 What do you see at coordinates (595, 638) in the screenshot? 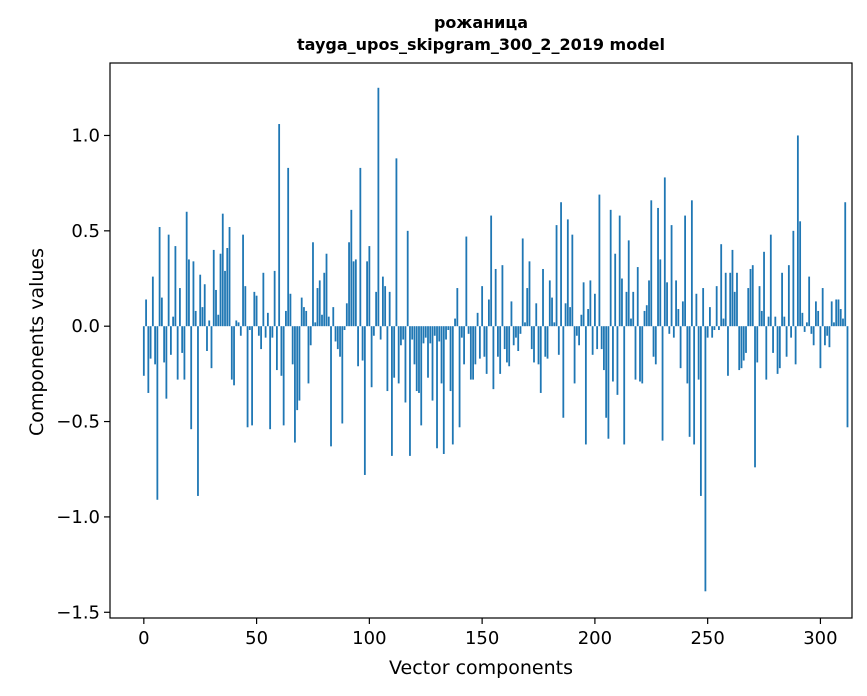
I see `x-tick-label: 200` at bounding box center [595, 638].